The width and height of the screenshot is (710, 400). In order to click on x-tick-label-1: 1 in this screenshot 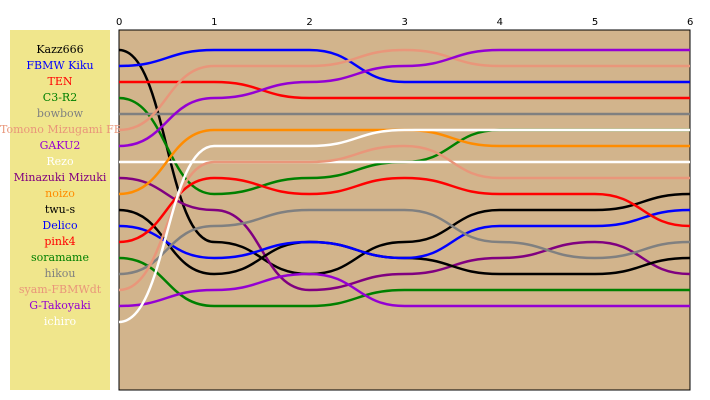, I will do `click(214, 22)`.